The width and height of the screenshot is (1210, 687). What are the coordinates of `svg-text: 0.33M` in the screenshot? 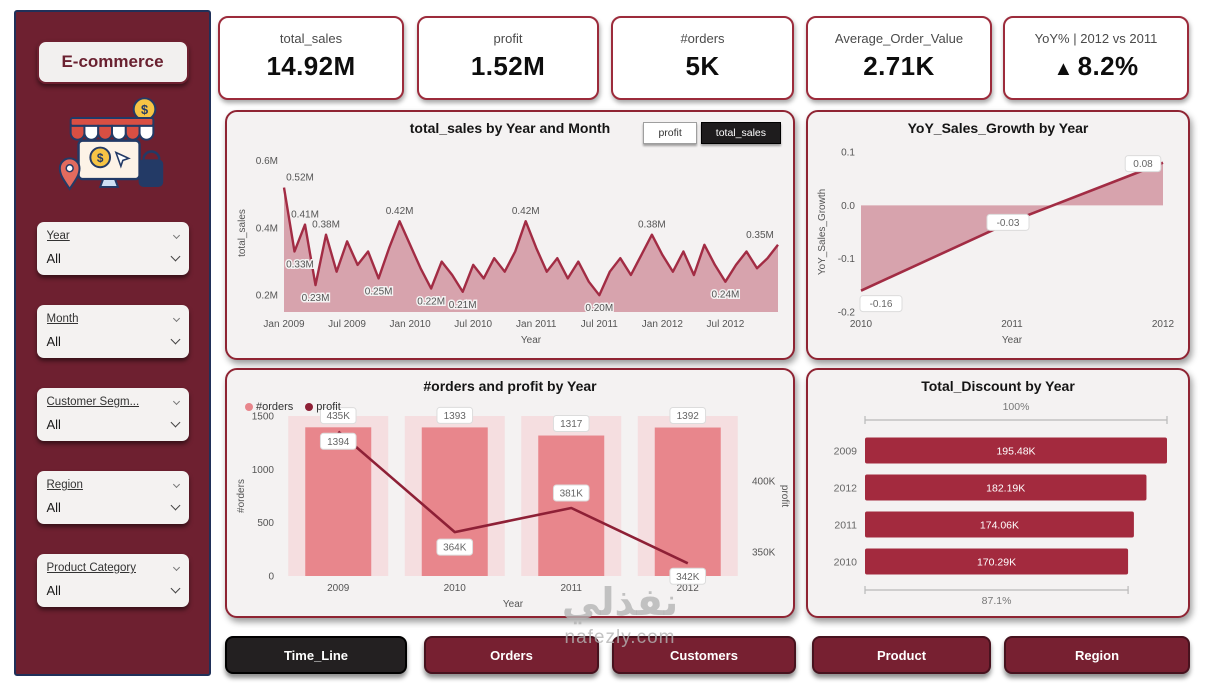 It's located at (300, 264).